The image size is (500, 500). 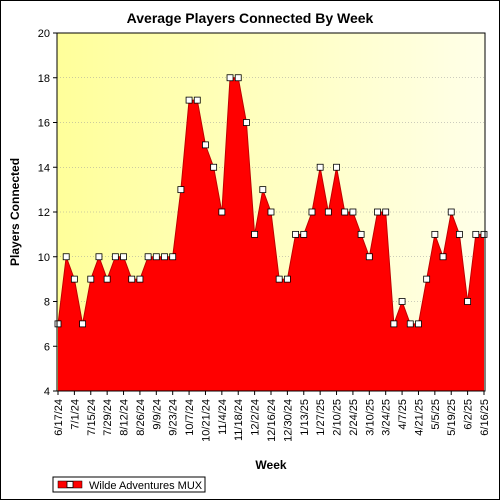 What do you see at coordinates (288, 420) in the screenshot?
I see `x-tick-label: 12/30/24` at bounding box center [288, 420].